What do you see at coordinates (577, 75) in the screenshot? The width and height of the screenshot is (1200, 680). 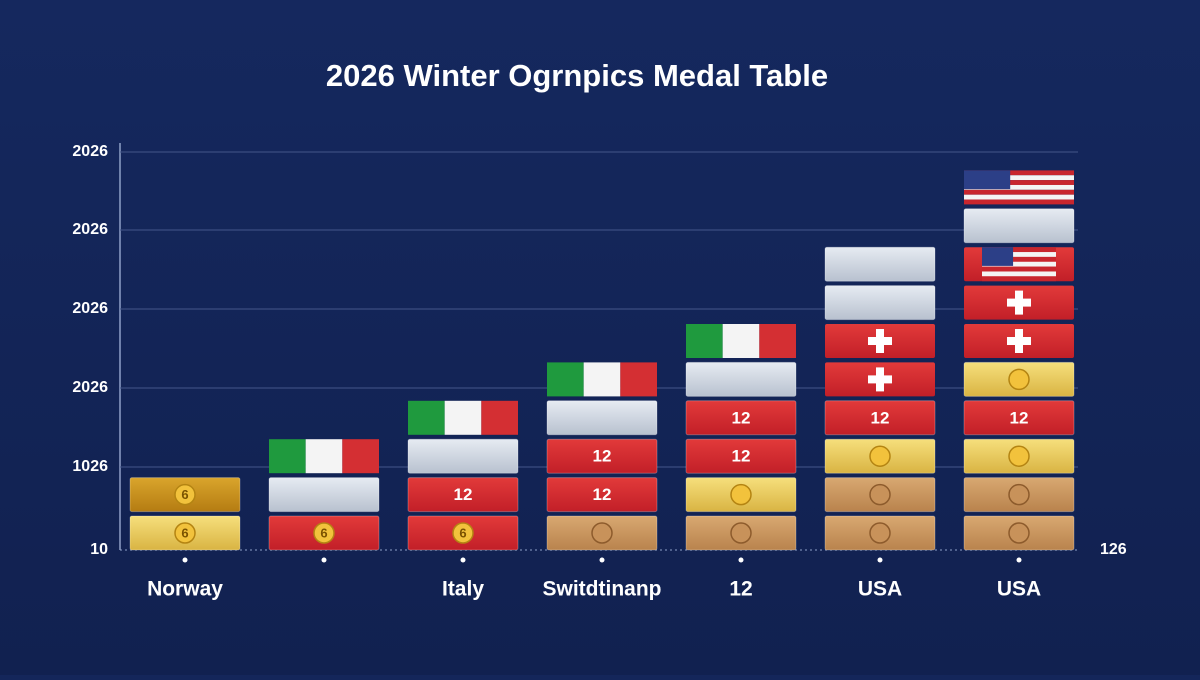 I see `chart-title: 2026 Winter Ogrnpics Medal Table` at bounding box center [577, 75].